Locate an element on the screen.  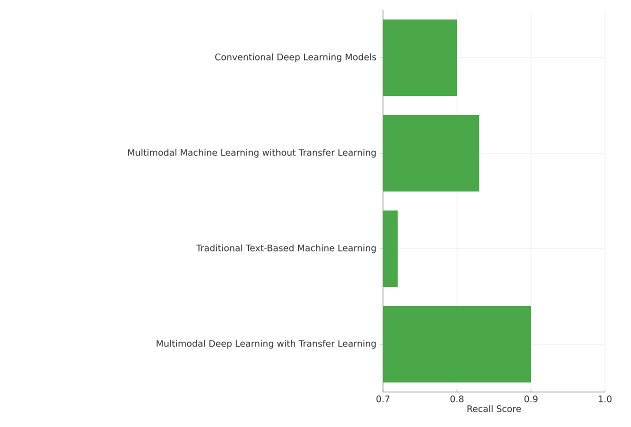
y-tick-label: Multimodal Deep Learning with Transfer Learning is located at coordinates (266, 344).